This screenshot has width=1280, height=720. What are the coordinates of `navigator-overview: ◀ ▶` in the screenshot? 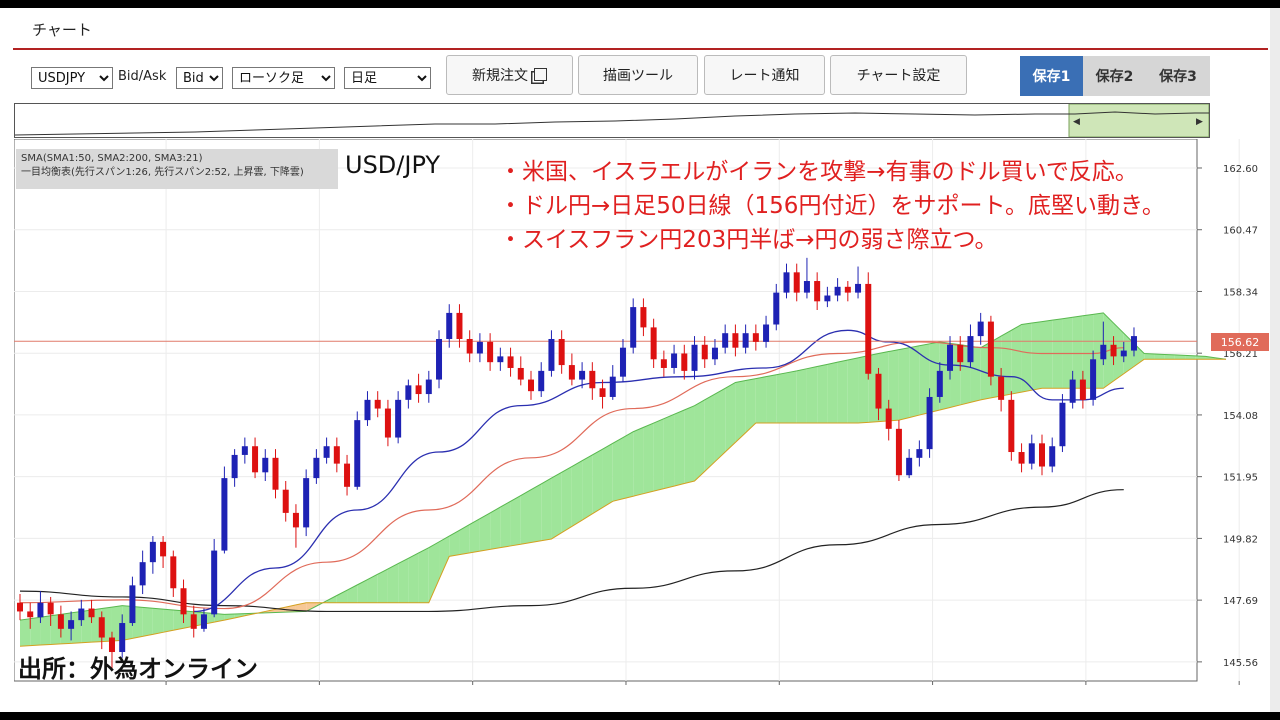 It's located at (612, 120).